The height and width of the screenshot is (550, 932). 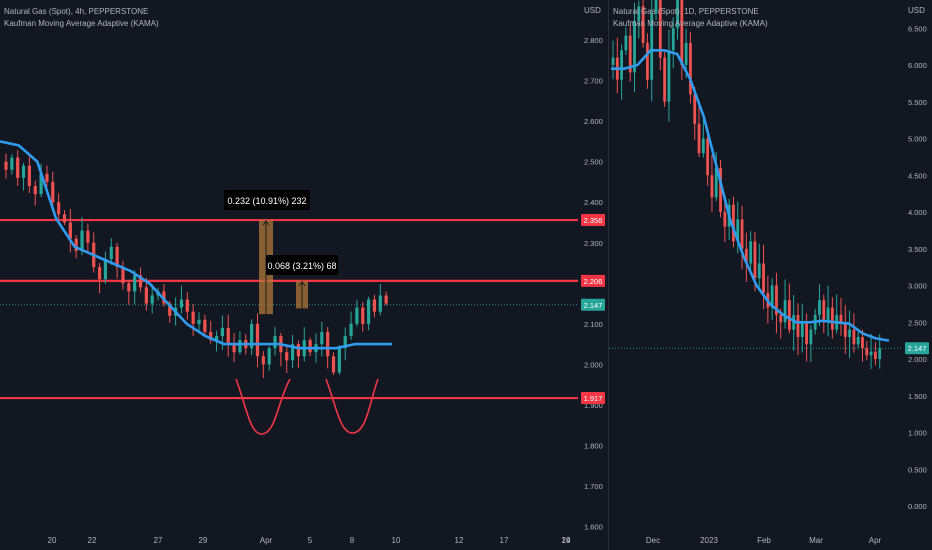 What do you see at coordinates (52, 540) in the screenshot?
I see `time-tick: 20` at bounding box center [52, 540].